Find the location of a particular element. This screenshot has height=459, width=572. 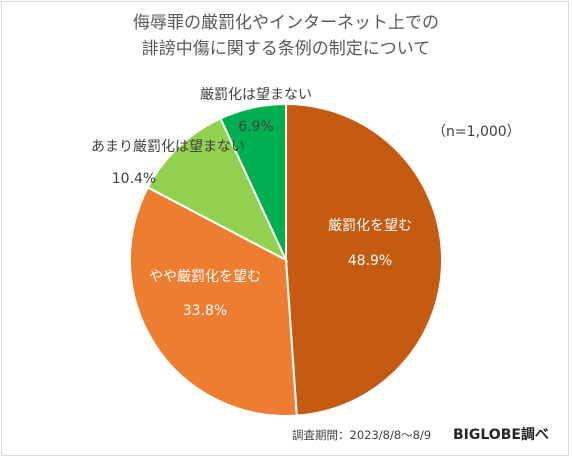

slice-value-4: 6.9% is located at coordinates (256, 127).